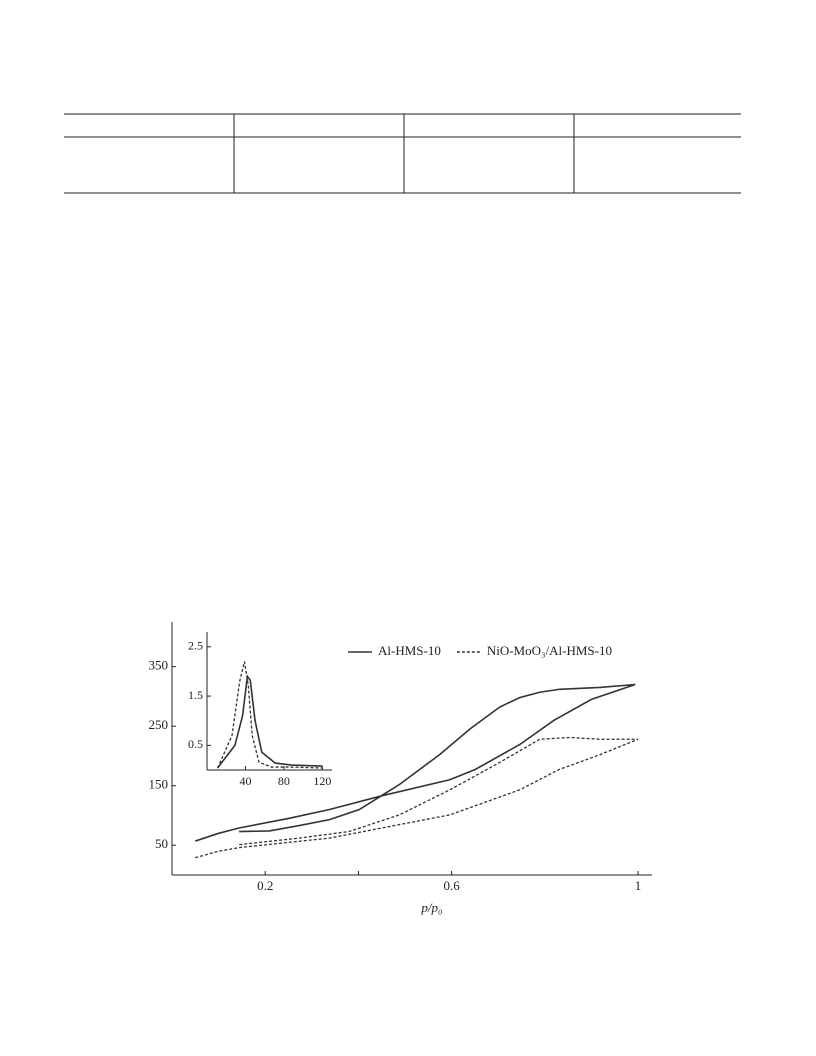  What do you see at coordinates (161, 843) in the screenshot?
I see `y-tick-label: 50` at bounding box center [161, 843].